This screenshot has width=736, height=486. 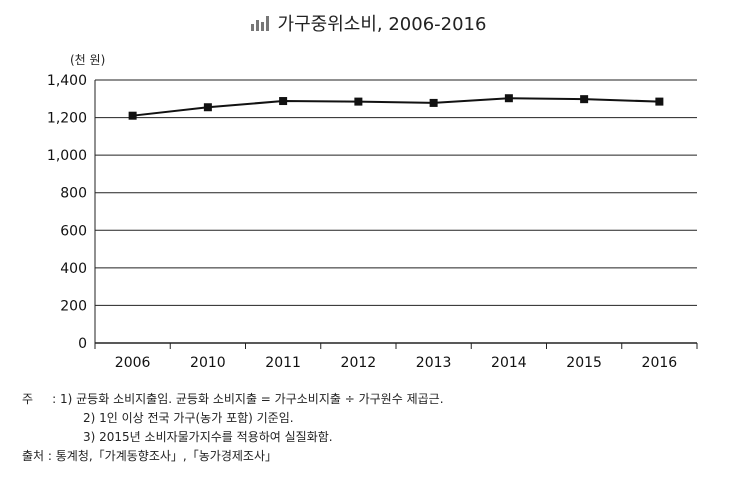 What do you see at coordinates (87, 59) in the screenshot?
I see `y-axis-unit-label: (천 원)` at bounding box center [87, 59].